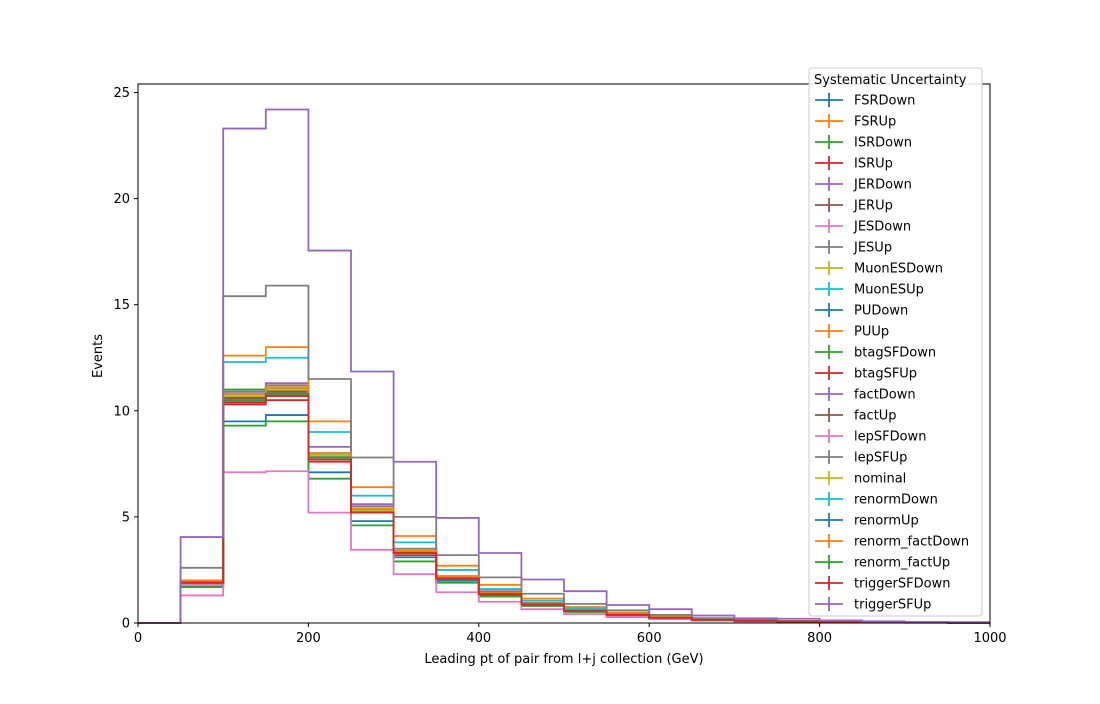 The width and height of the screenshot is (1100, 704). I want to click on legend-label: PUDown, so click(881, 311).